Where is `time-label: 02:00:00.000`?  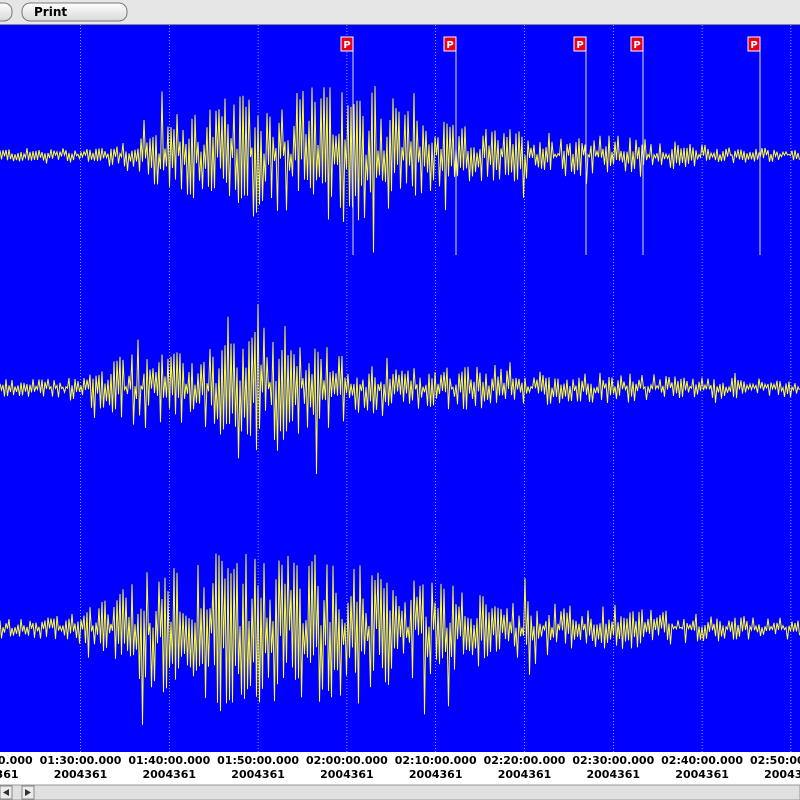
time-label: 02:00:00.000 is located at coordinates (347, 760).